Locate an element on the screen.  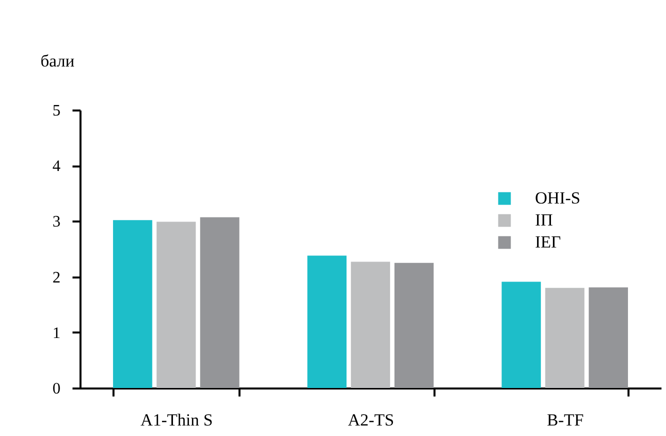
legend-label: IП is located at coordinates (544, 220).